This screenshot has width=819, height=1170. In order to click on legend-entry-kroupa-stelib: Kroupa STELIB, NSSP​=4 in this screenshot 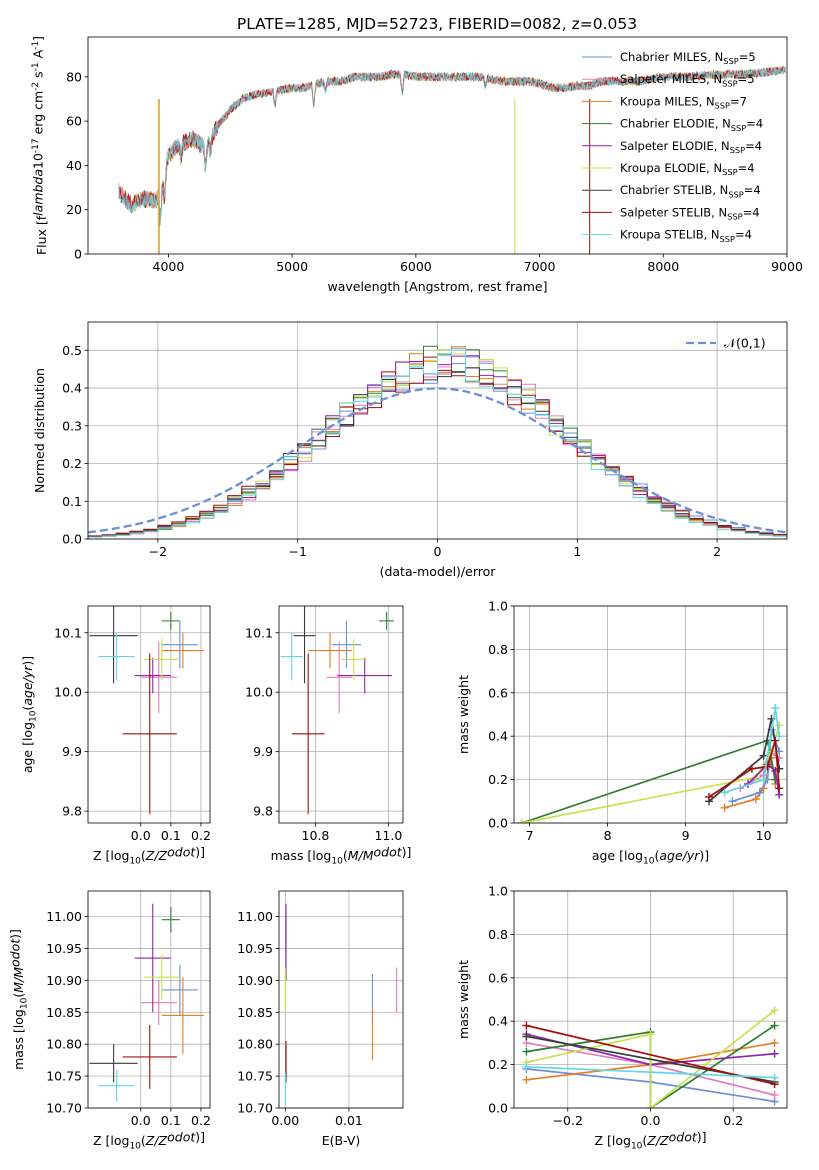, I will do `click(686, 236)`.